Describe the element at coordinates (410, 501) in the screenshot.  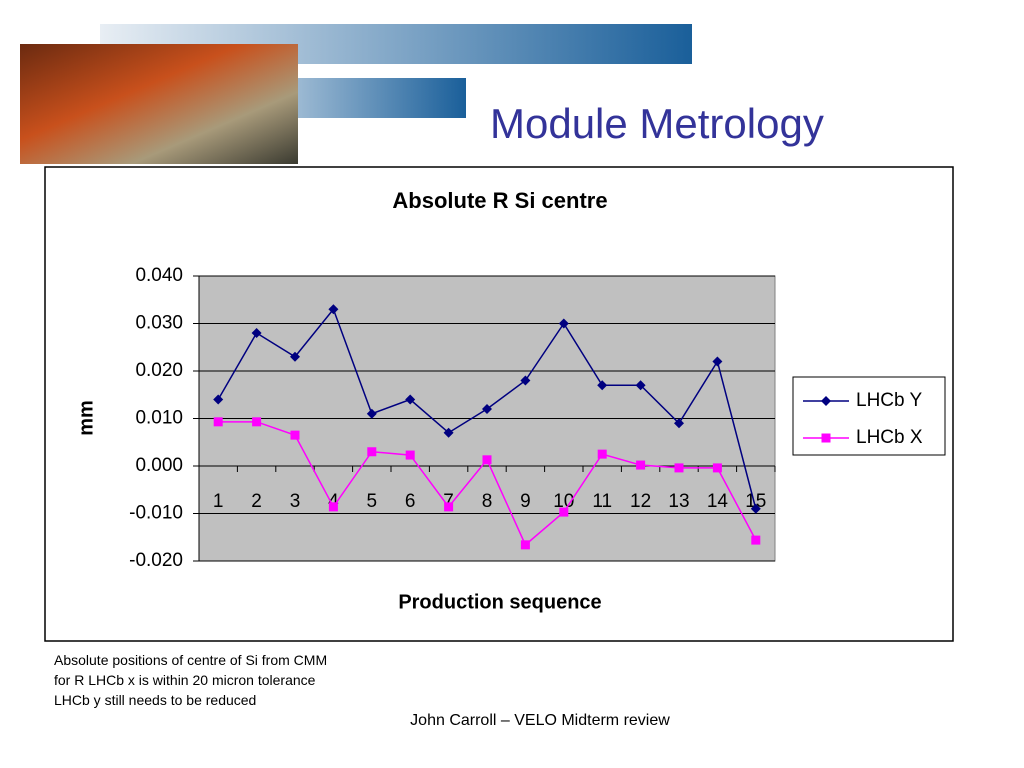
I see `x-tick-label: 6` at that location.